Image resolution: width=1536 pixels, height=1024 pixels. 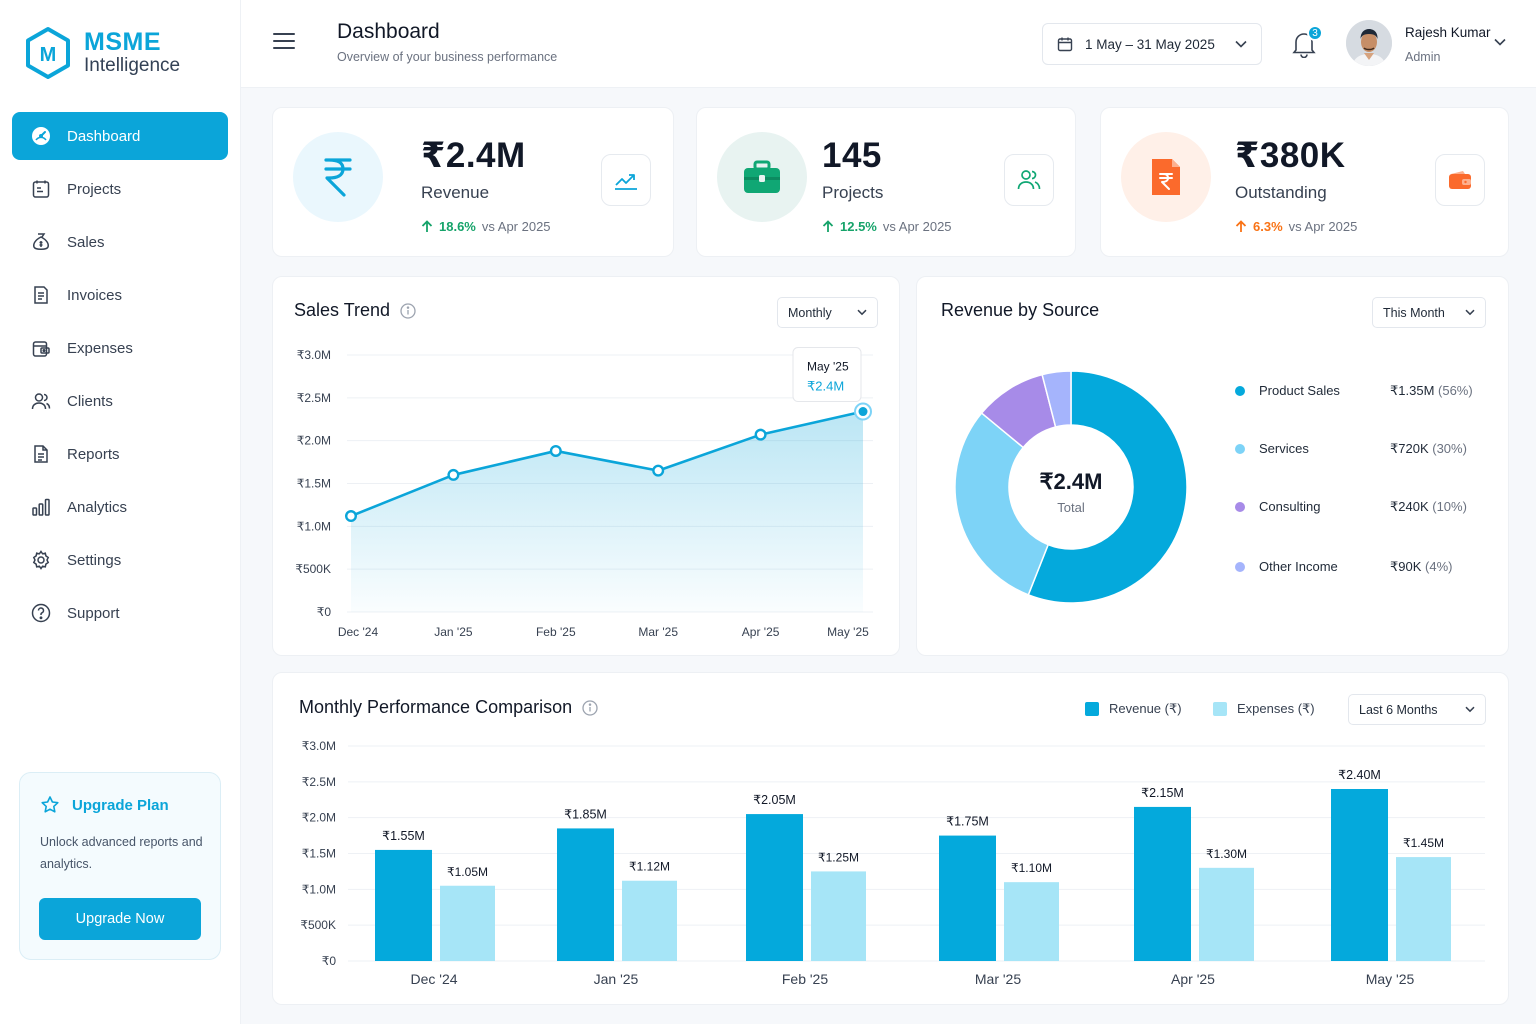 What do you see at coordinates (41, 401) in the screenshot?
I see `clients-icon` at bounding box center [41, 401].